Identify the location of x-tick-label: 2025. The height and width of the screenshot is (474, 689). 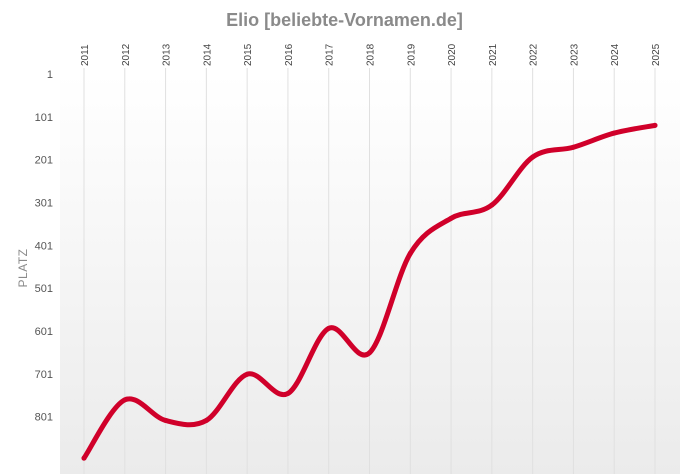
(656, 54).